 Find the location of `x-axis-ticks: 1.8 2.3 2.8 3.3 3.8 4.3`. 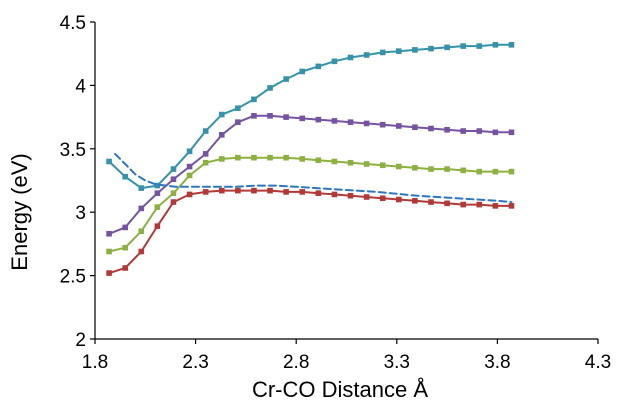

x-axis-ticks: 1.8 2.3 2.8 3.3 3.8 4.3 is located at coordinates (346, 356).